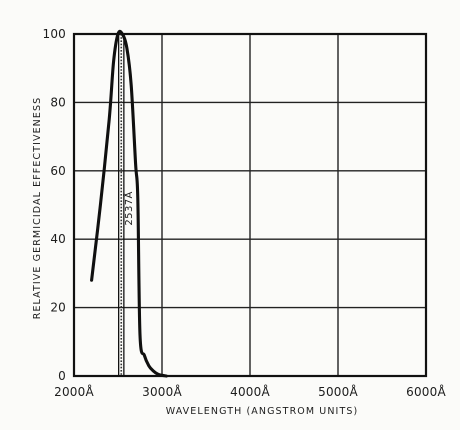  I want to click on x-tick-label: 6000Å, so click(426, 391).